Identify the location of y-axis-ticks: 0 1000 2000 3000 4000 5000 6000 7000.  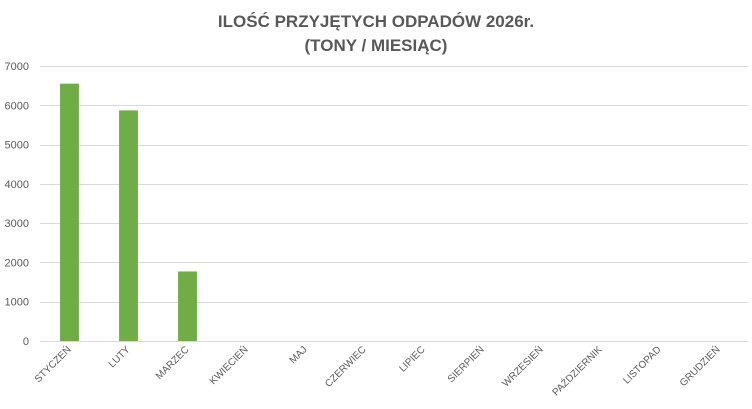
(17, 204).